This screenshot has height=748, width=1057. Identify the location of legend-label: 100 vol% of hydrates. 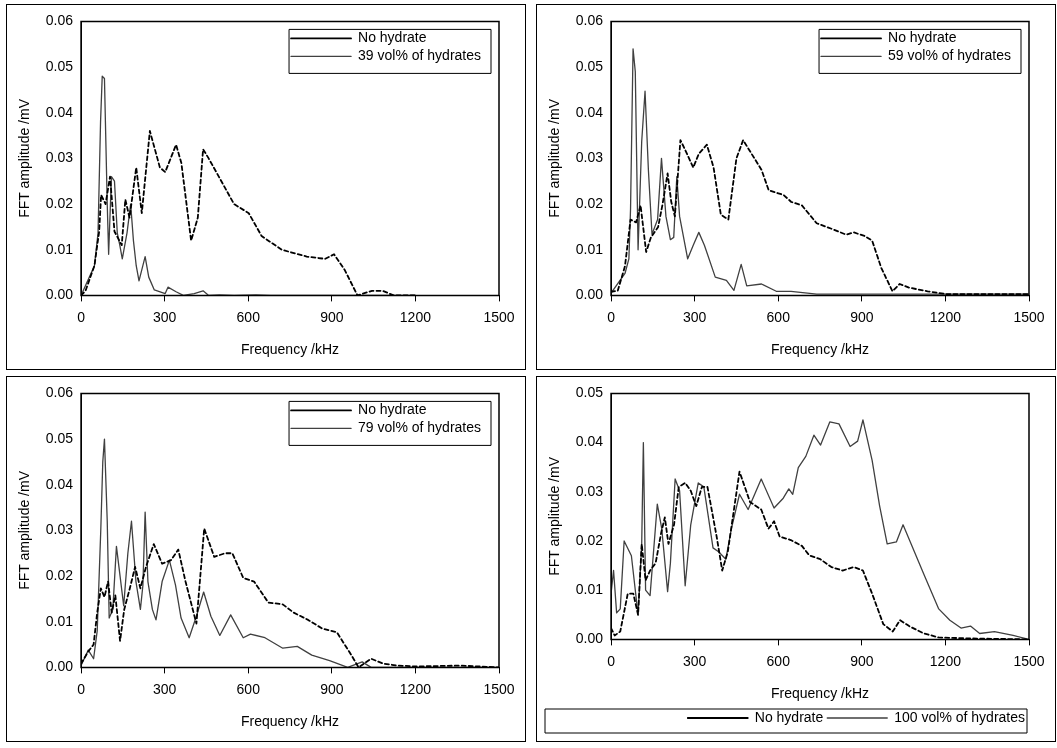
(960, 716).